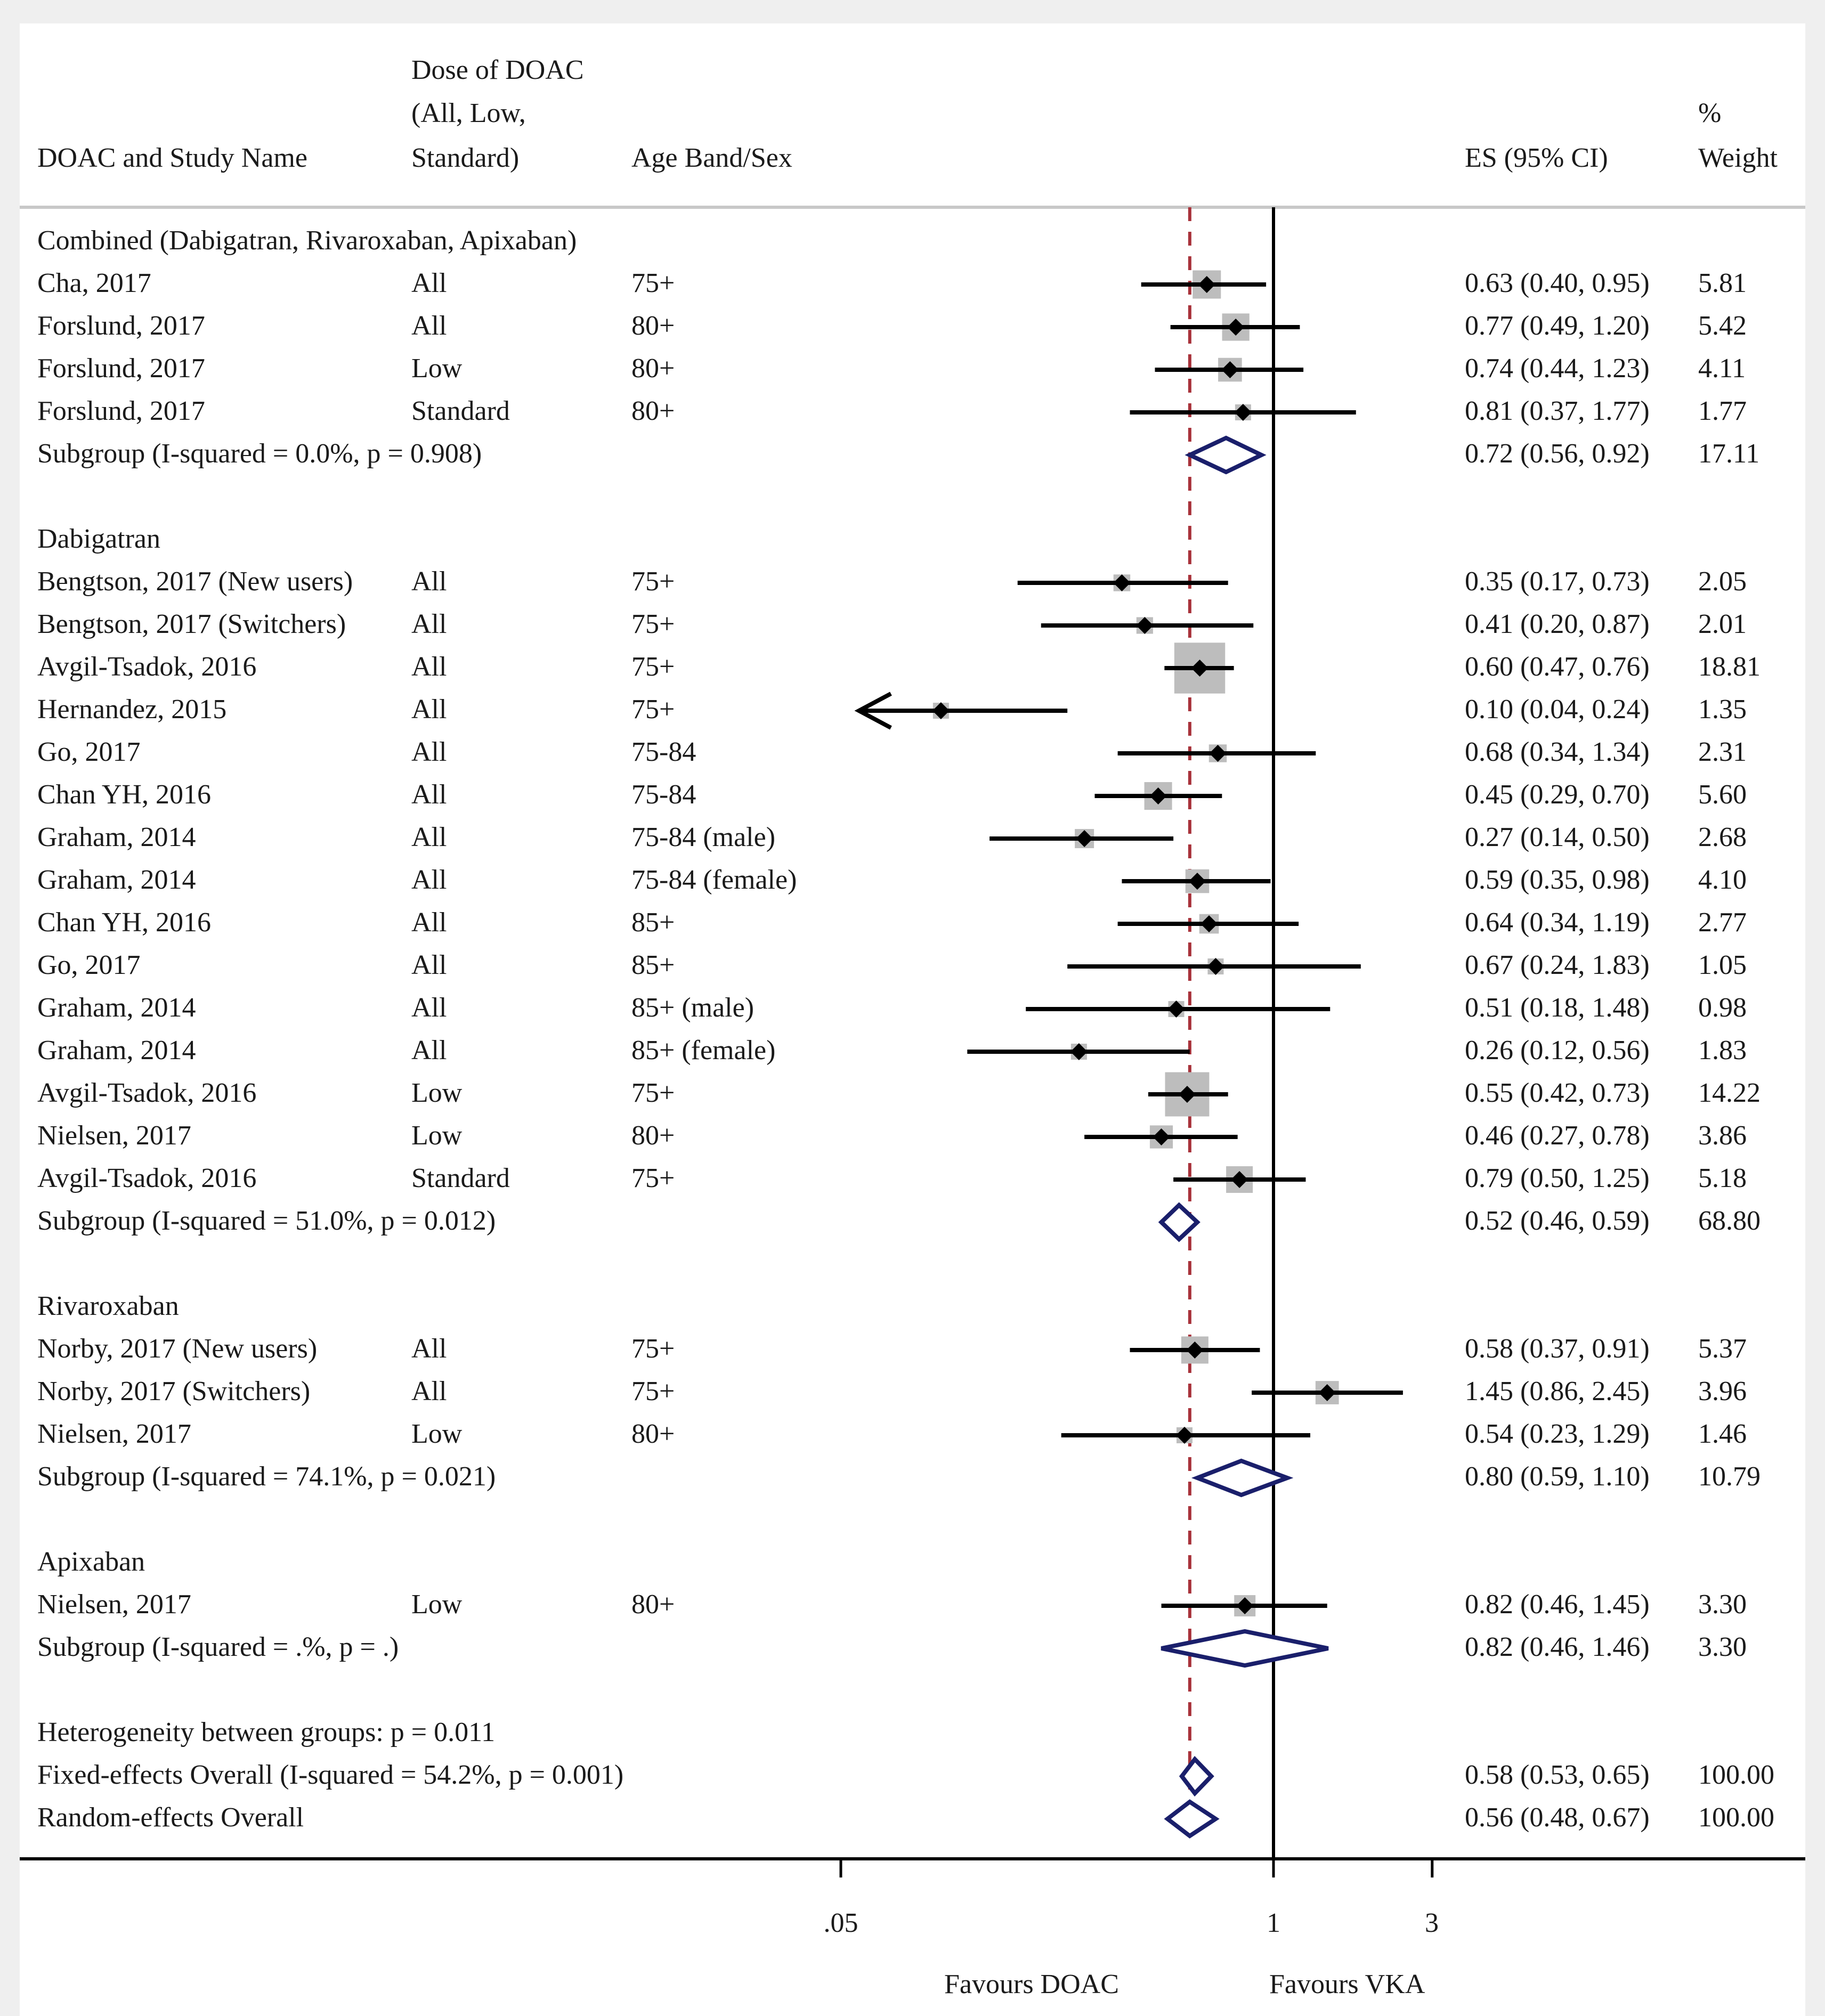 The image size is (1825, 2016). What do you see at coordinates (1557, 453) in the screenshot?
I see `es-ci-value: 0.72 (0.56, 0.92)` at bounding box center [1557, 453].